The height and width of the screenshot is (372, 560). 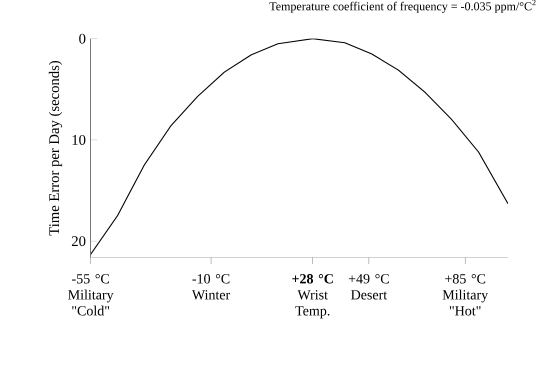 I want to click on x-tick-label: +85 °C Military "Hot", so click(x=465, y=295).